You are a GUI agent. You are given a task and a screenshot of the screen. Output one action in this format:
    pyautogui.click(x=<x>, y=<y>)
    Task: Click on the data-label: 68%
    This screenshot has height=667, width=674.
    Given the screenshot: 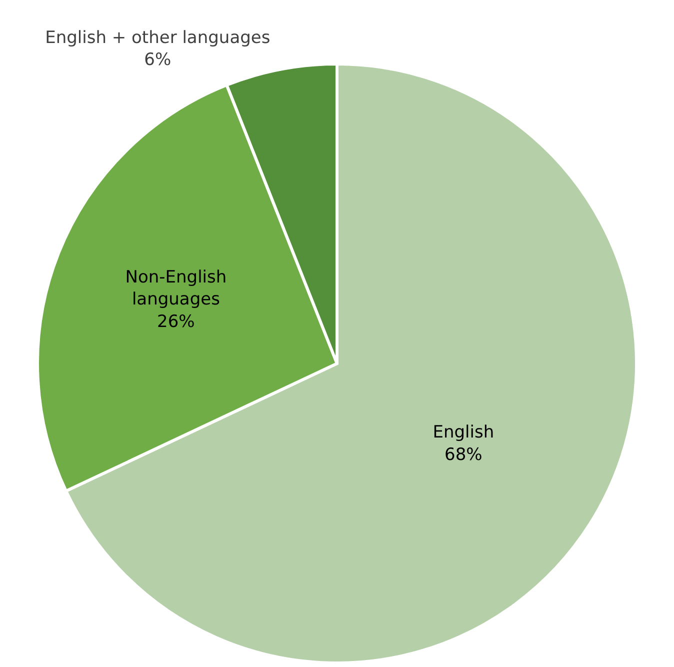 What is the action you would take?
    pyautogui.click(x=463, y=454)
    